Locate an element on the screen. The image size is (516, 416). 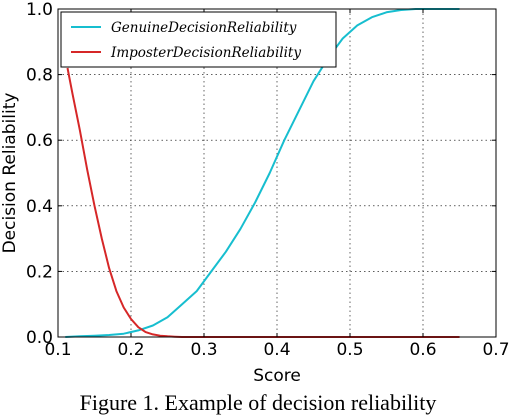
x-tick-label: 0.2 is located at coordinates (130, 350).